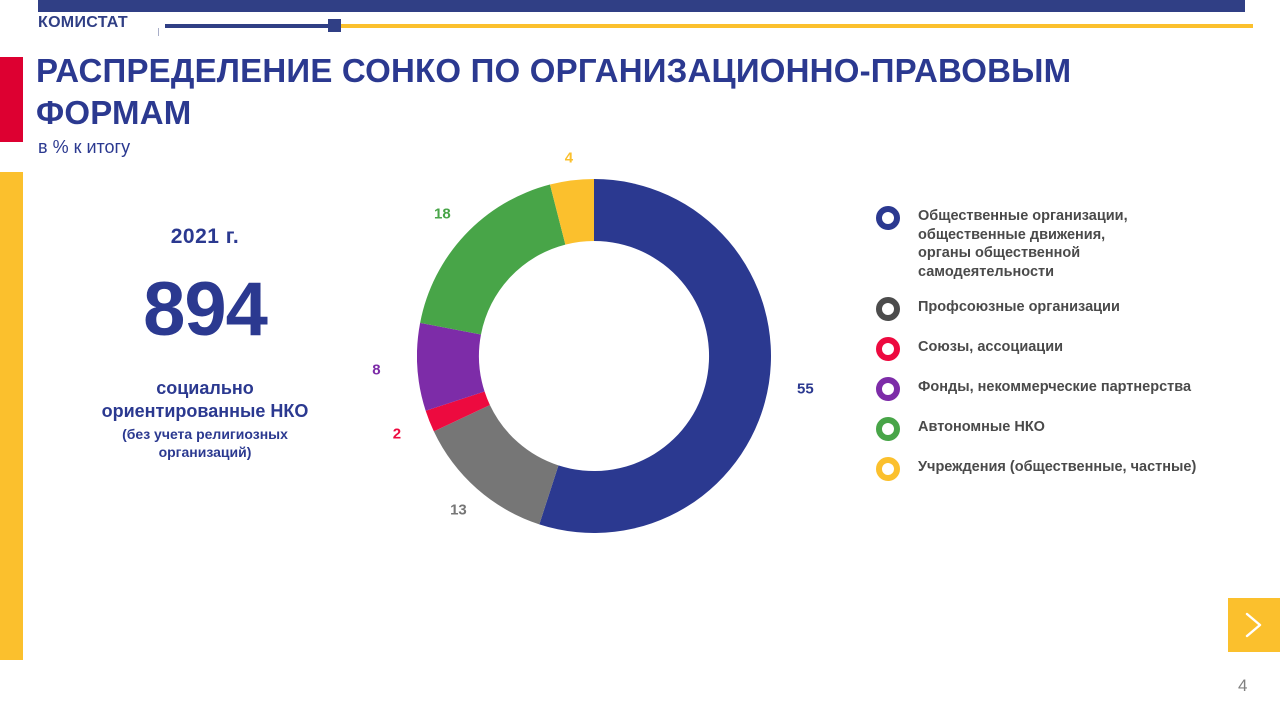 The image size is (1280, 720). I want to click on legend-item-label: Фонды, некоммерческие партнерства, so click(1055, 387).